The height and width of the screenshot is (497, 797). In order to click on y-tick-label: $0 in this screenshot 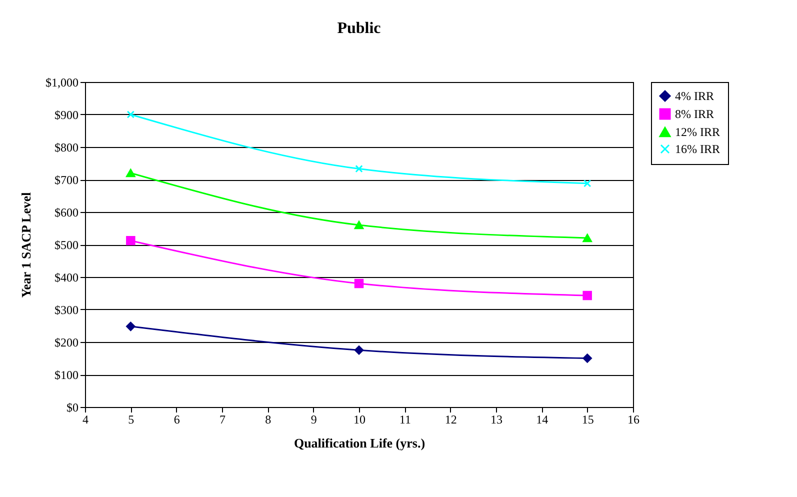, I will do `click(72, 407)`.